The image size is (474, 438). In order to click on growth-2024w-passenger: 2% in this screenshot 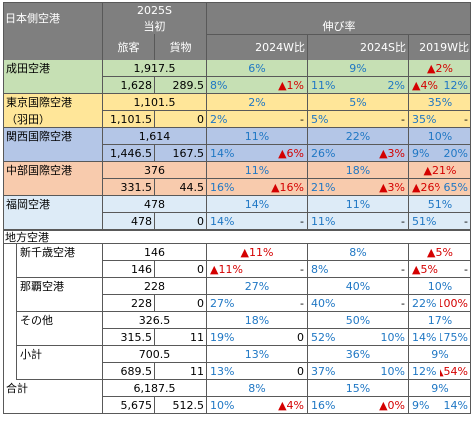, I will do `click(219, 119)`.